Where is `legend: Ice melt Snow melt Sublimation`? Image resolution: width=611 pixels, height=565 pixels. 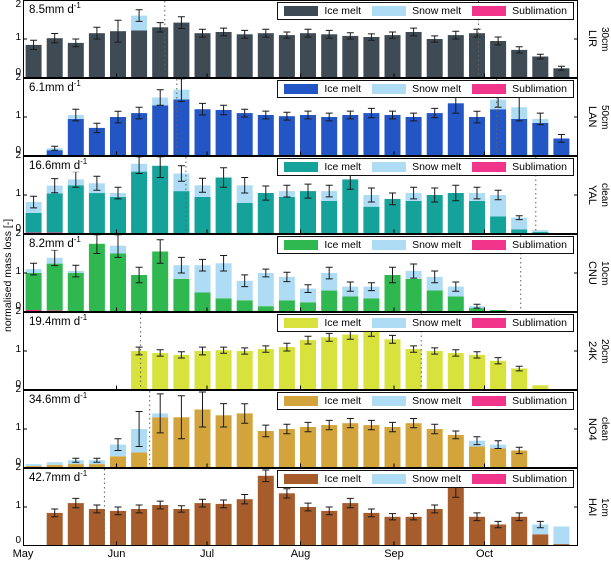
legend: Ice melt Snow melt Sublimation is located at coordinates (425, 11).